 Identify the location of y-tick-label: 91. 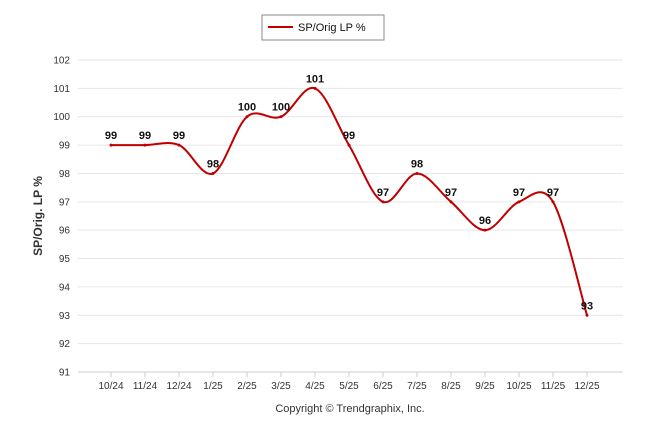
(65, 373).